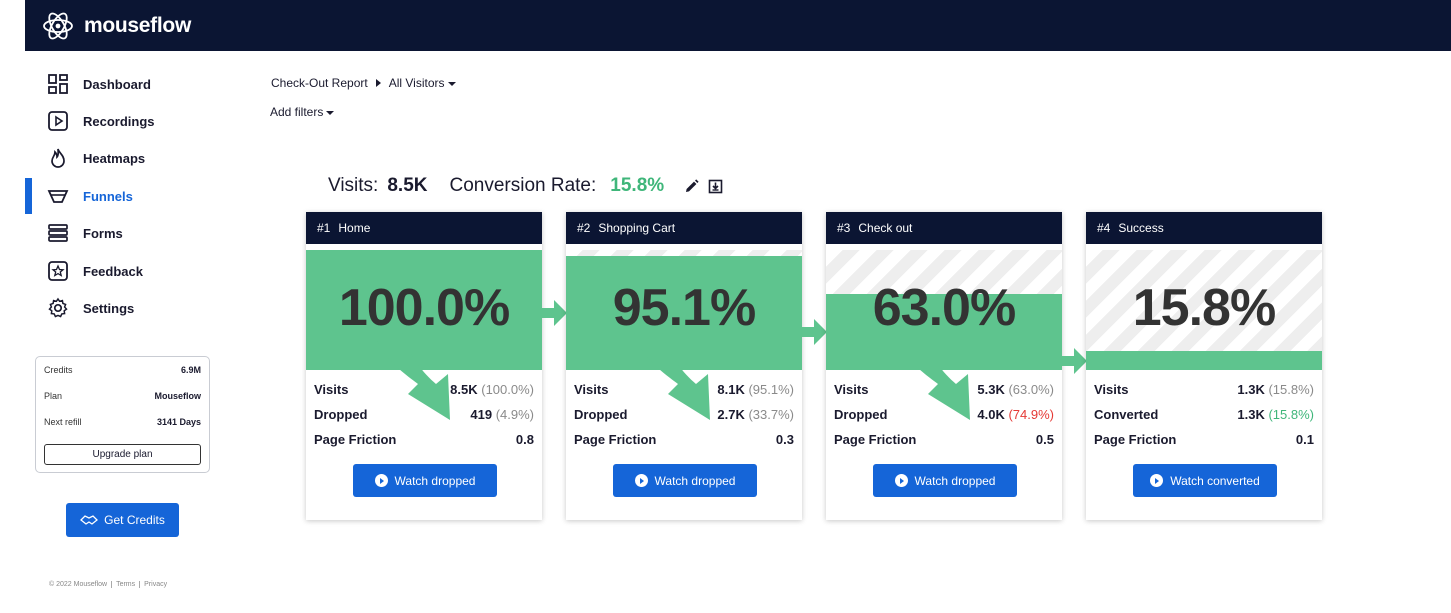 Image resolution: width=1451 pixels, height=613 pixels. I want to click on step-percent: 100.0%, so click(424, 308).